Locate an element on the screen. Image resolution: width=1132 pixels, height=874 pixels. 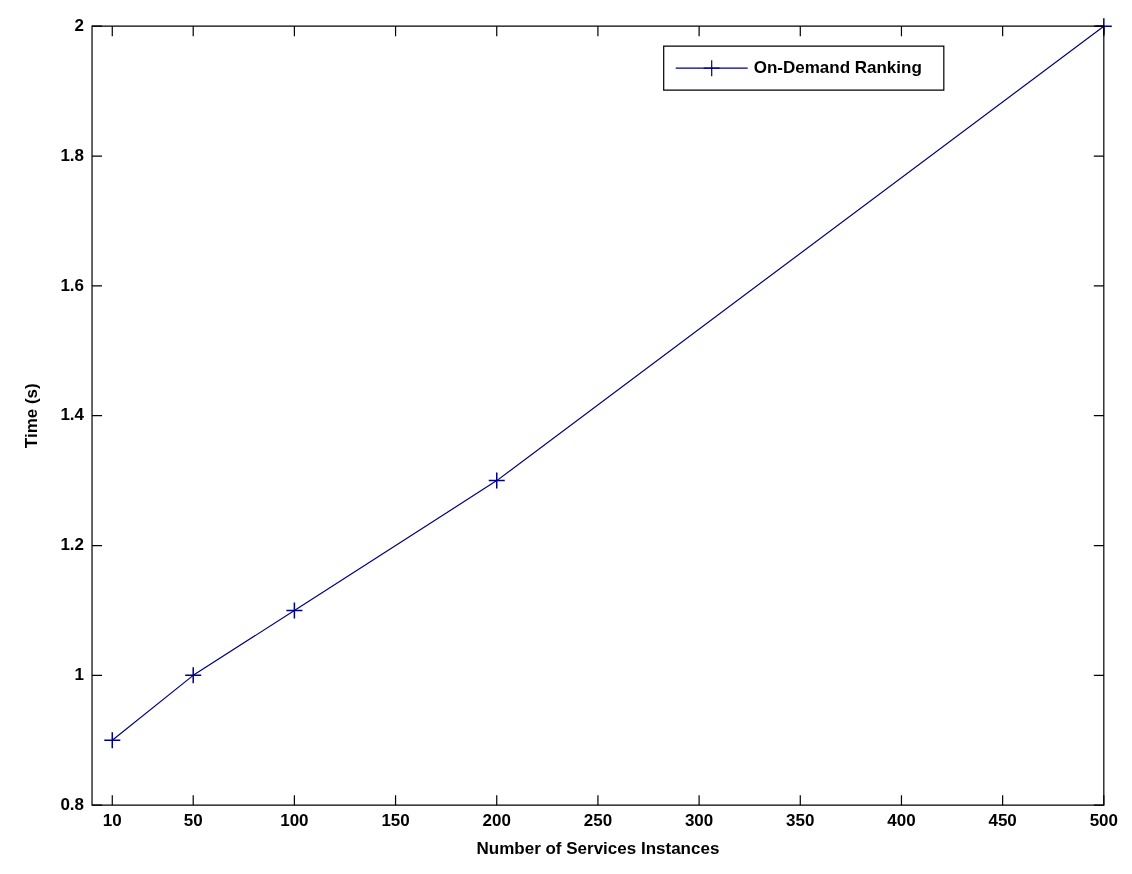
y-tick-label: 1 is located at coordinates (79, 675).